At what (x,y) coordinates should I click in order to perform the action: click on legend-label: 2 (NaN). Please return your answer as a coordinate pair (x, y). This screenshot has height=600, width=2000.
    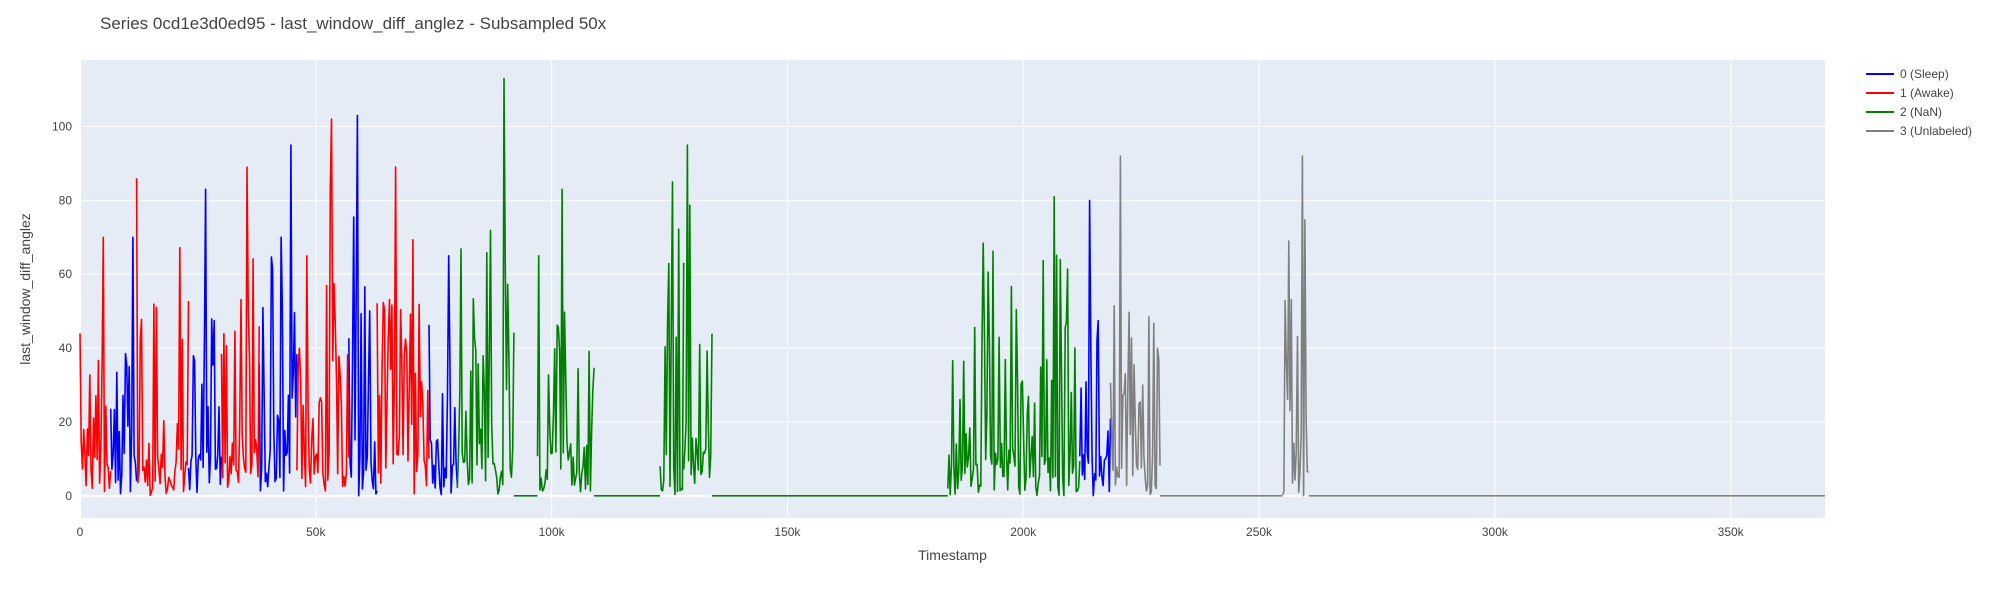
    Looking at the image, I should click on (1921, 112).